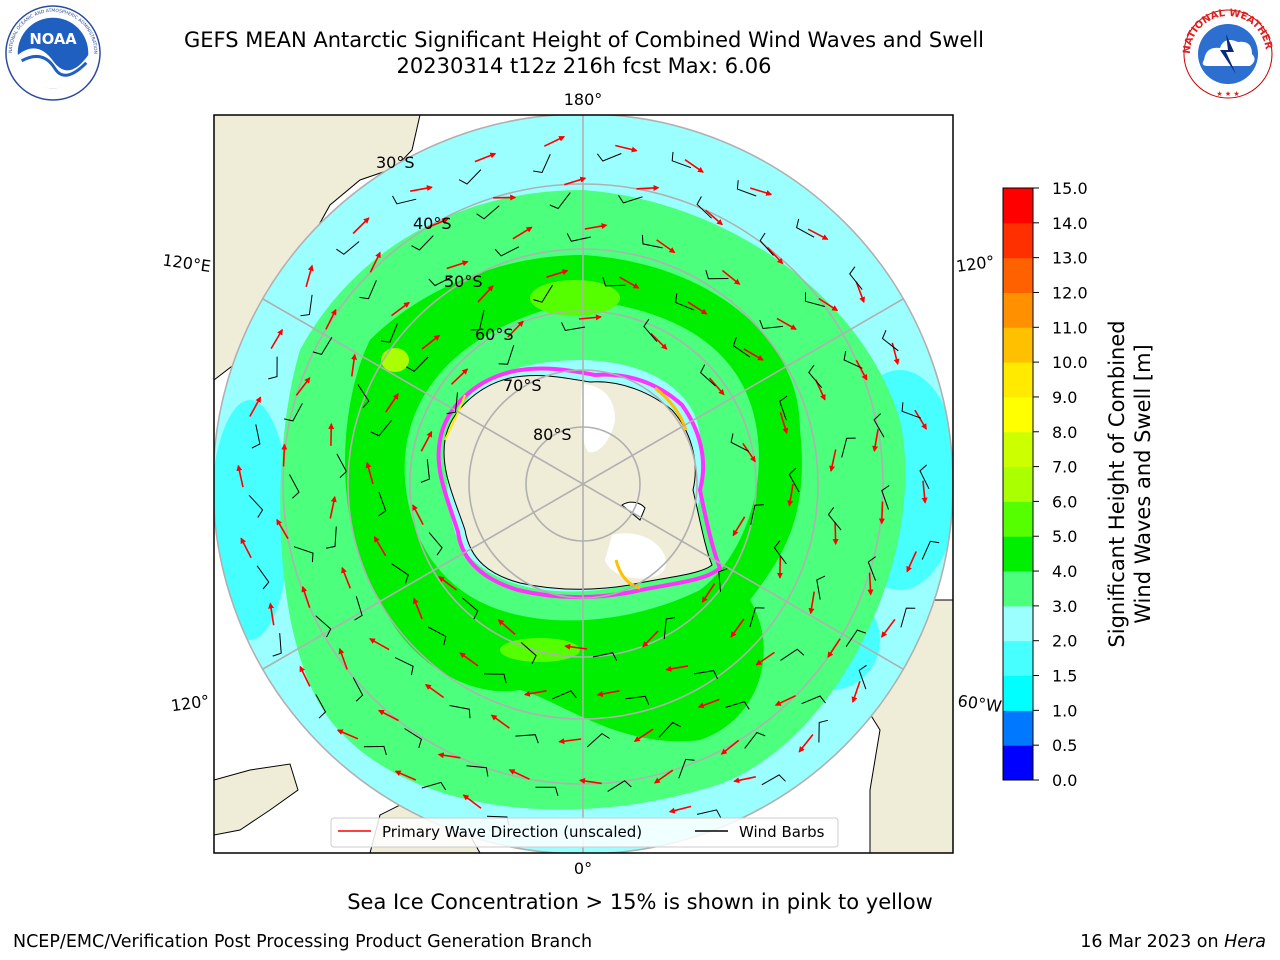 The image size is (1280, 960). What do you see at coordinates (552, 434) in the screenshot?
I see `lat-label-80s: 80°S` at bounding box center [552, 434].